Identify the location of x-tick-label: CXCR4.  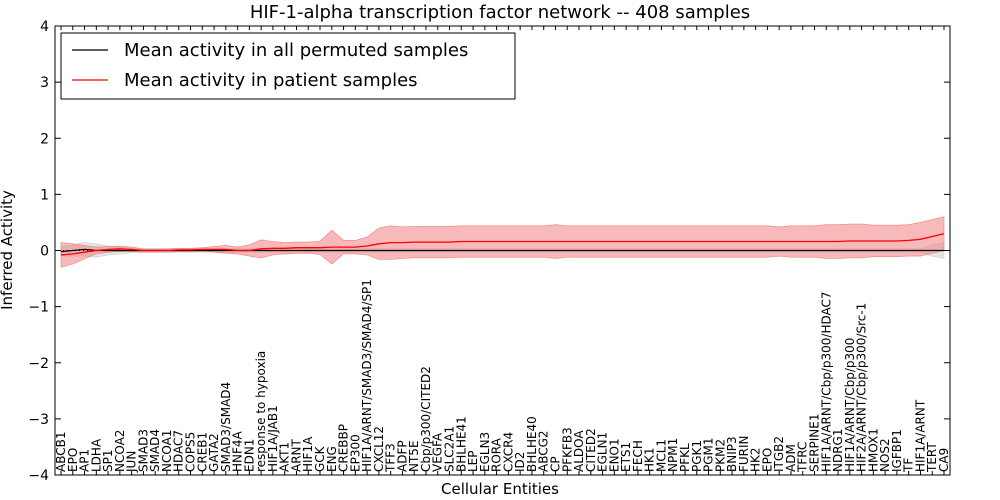
(508, 452).